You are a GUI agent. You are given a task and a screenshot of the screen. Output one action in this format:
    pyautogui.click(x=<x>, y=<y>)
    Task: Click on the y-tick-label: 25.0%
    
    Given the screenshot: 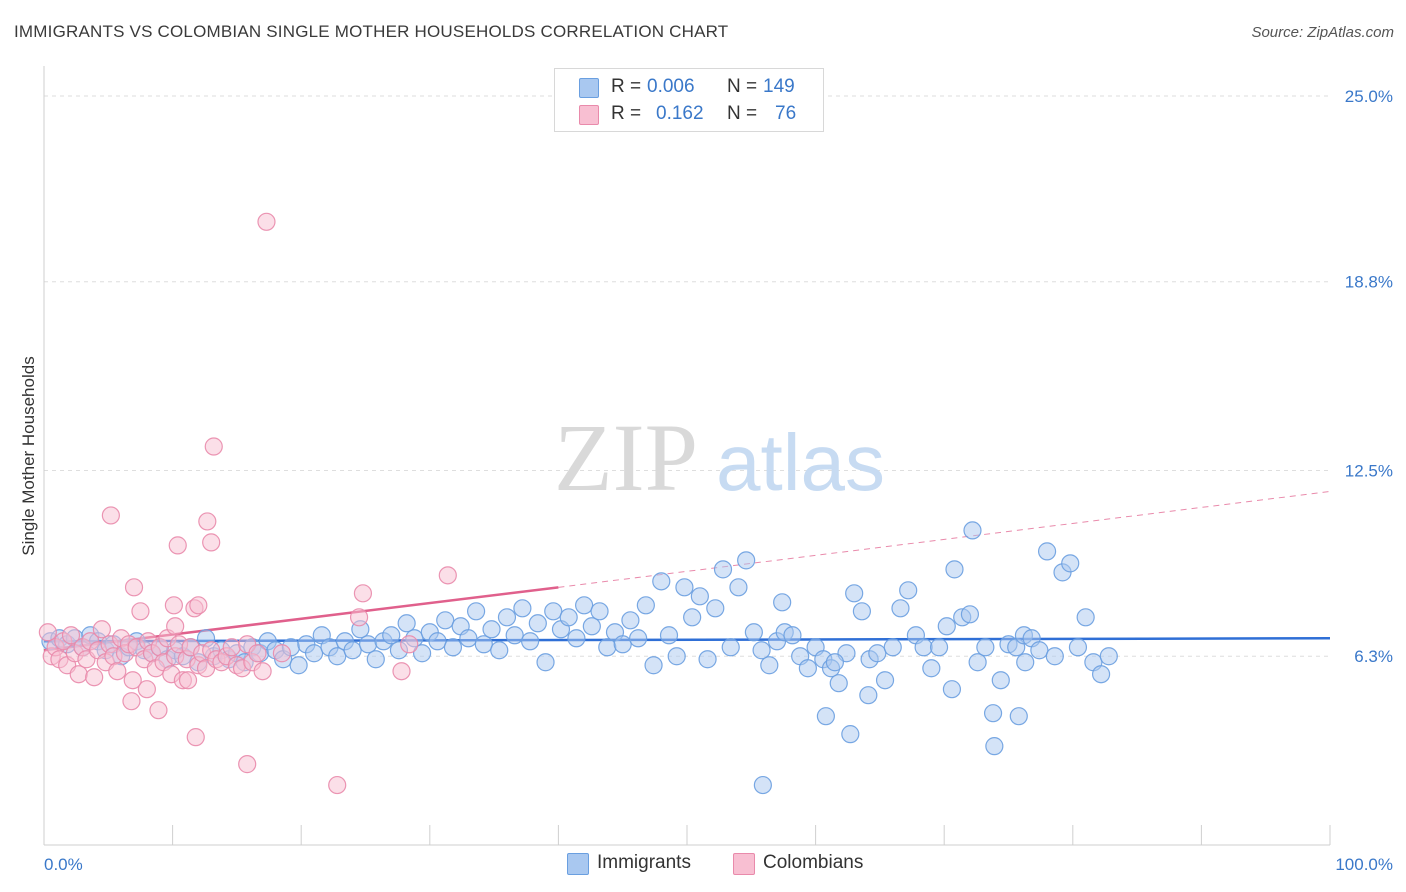 What is the action you would take?
    pyautogui.click(x=1369, y=96)
    